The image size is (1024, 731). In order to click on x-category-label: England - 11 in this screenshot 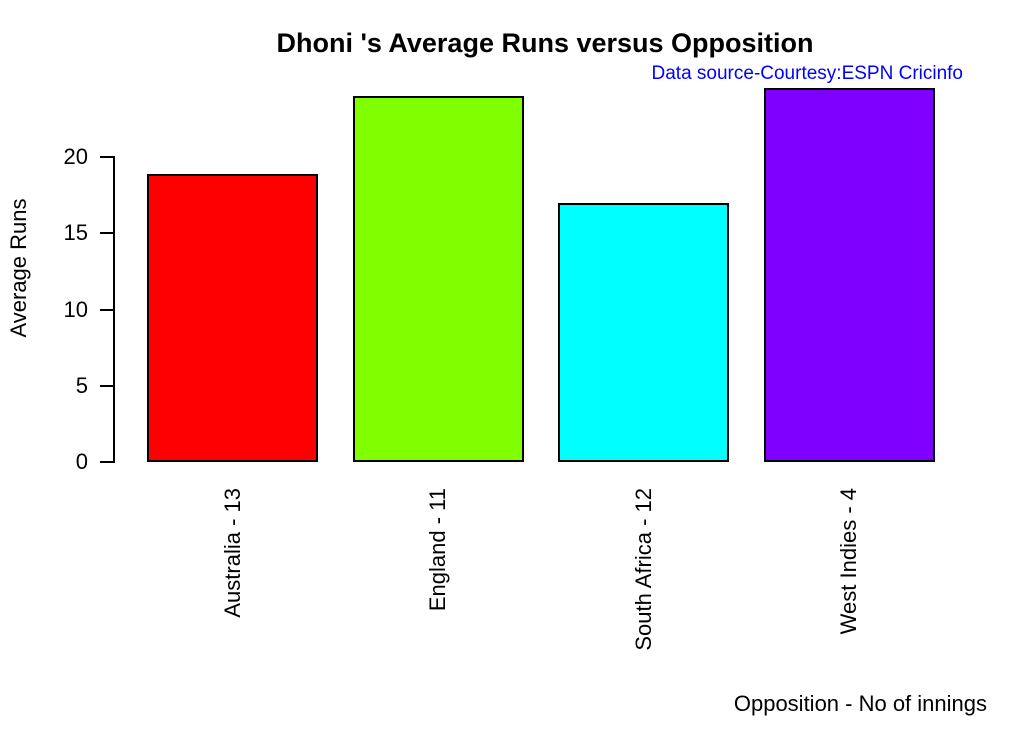, I will do `click(437, 550)`.